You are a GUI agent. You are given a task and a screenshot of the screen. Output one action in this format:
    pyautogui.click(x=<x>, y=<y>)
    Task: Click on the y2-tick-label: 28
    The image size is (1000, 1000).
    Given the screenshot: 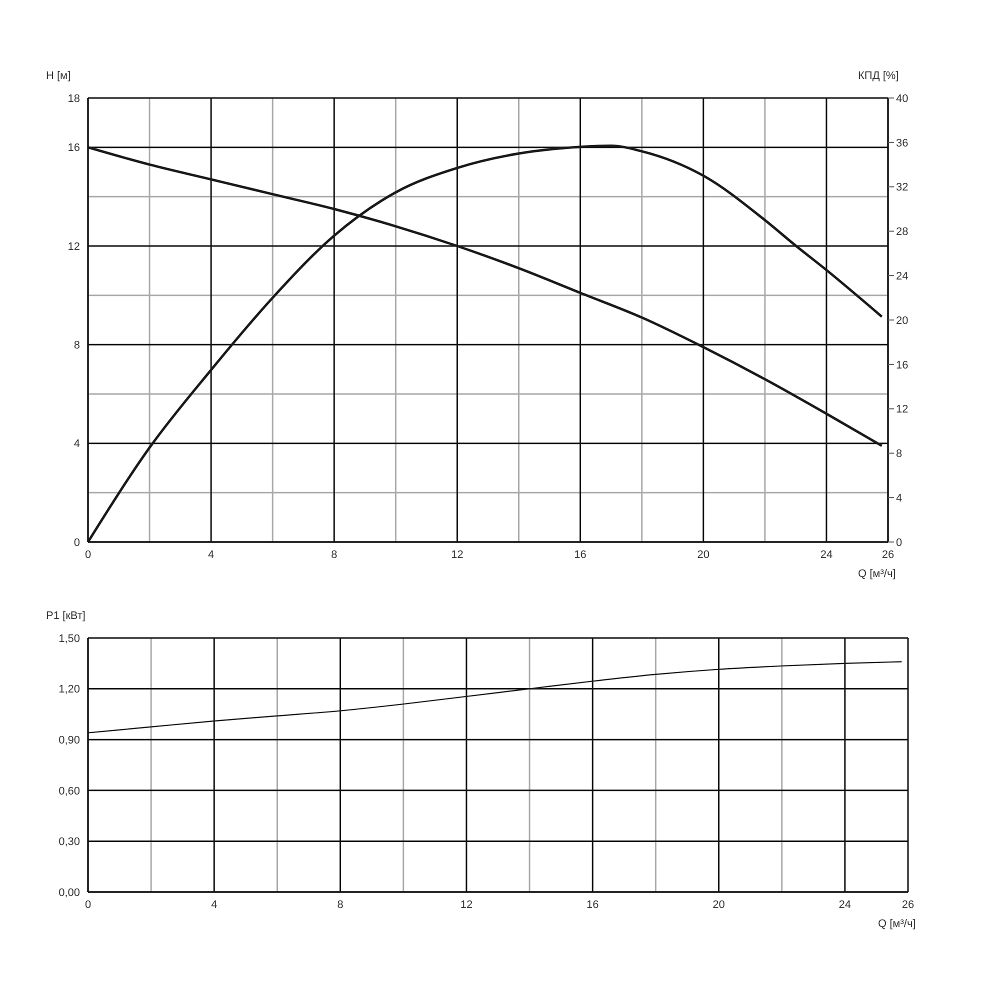 What is the action you would take?
    pyautogui.click(x=902, y=232)
    